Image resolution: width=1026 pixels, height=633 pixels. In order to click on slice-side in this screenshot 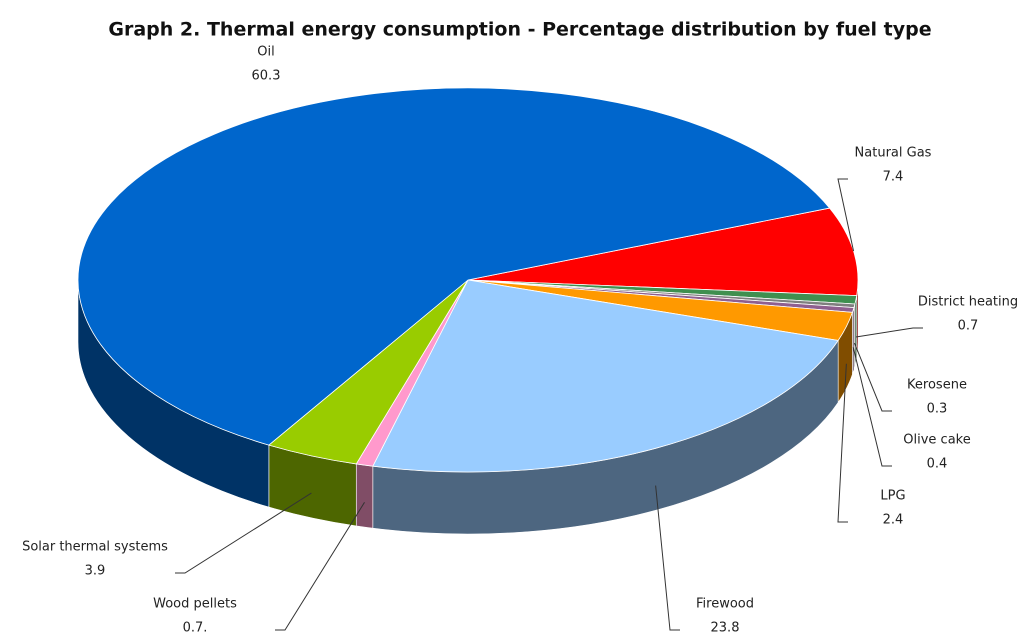, I will do `click(364, 496)`.